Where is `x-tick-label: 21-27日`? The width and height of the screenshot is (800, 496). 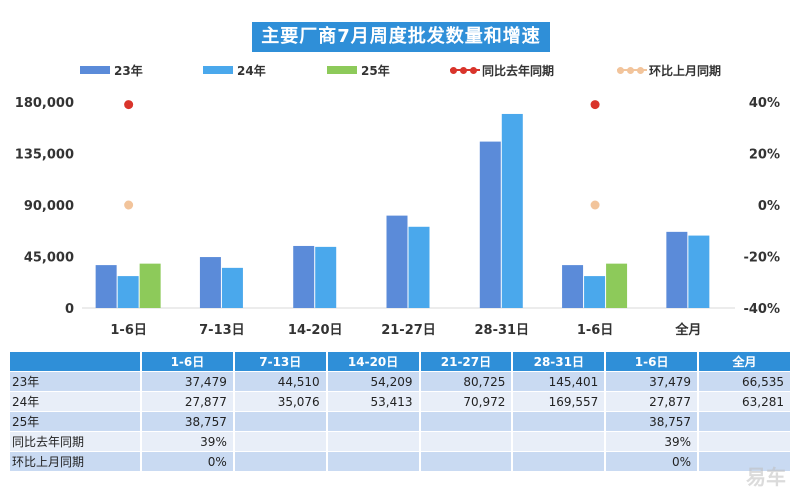 x-tick-label: 21-27日 is located at coordinates (408, 330).